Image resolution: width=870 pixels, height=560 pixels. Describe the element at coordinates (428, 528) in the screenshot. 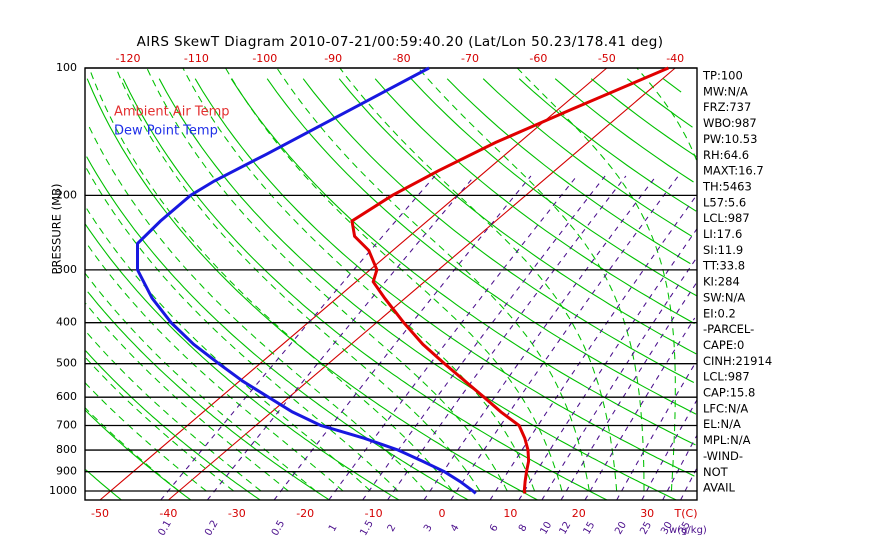

I see `mixing-ratio-tick-label: 3` at that location.